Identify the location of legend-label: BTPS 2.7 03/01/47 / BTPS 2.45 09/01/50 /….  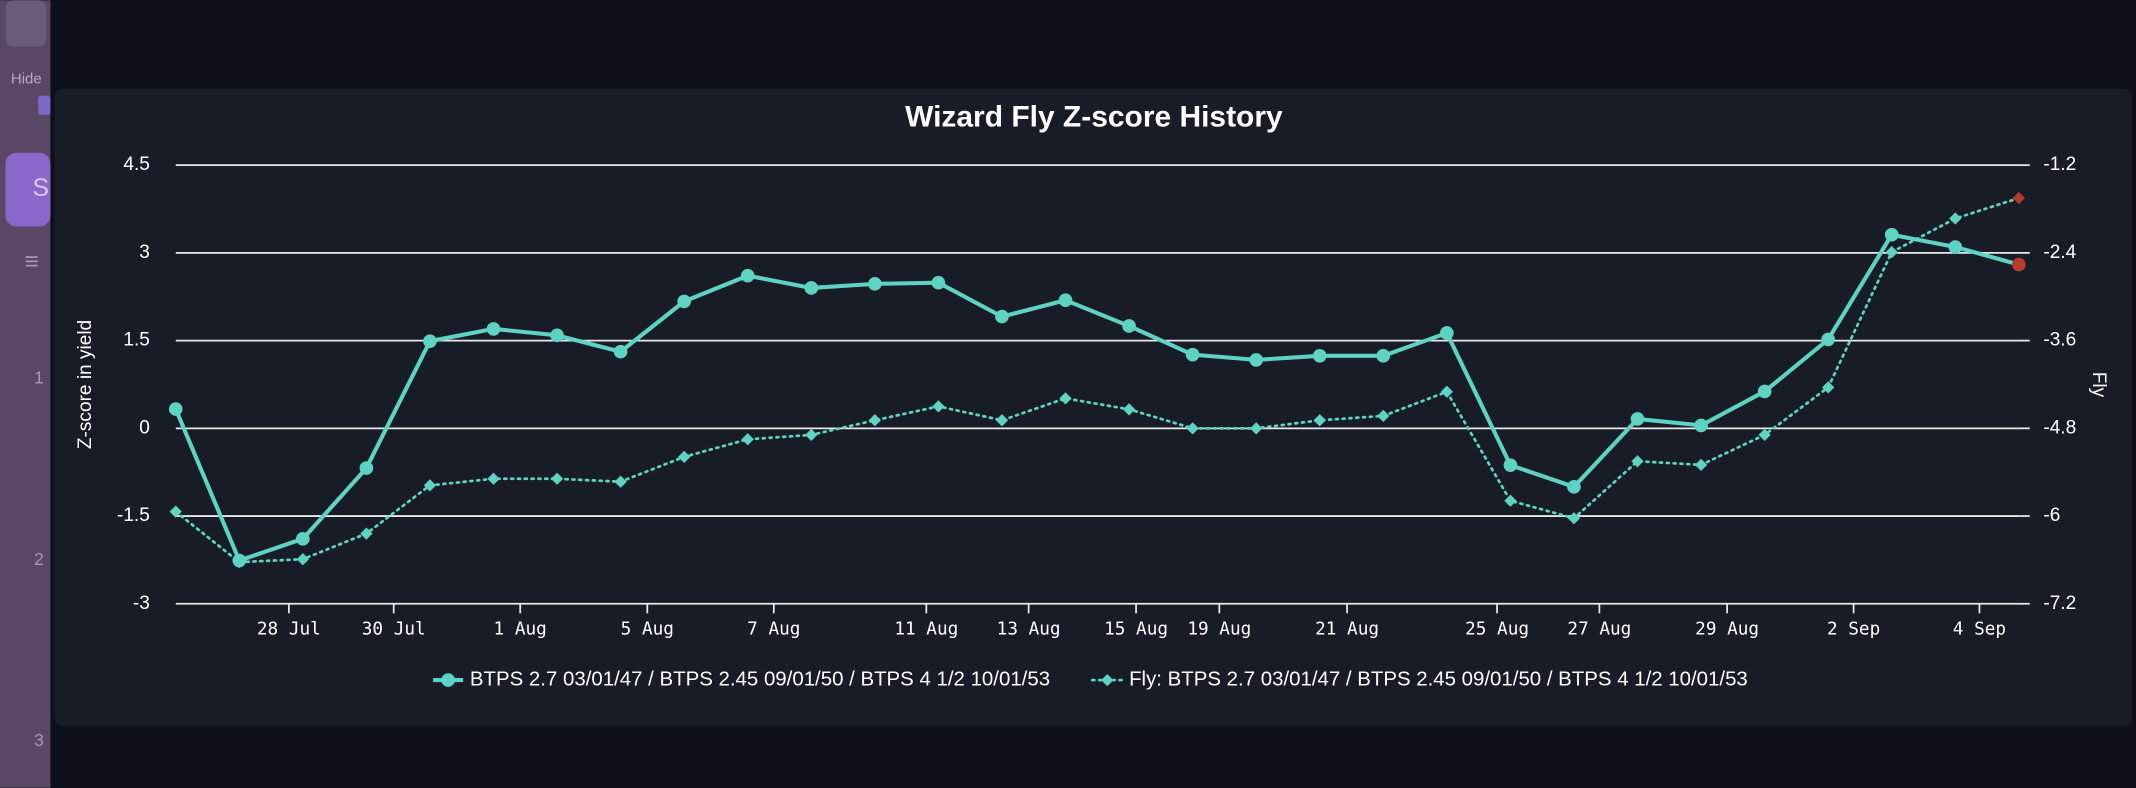
(760, 679).